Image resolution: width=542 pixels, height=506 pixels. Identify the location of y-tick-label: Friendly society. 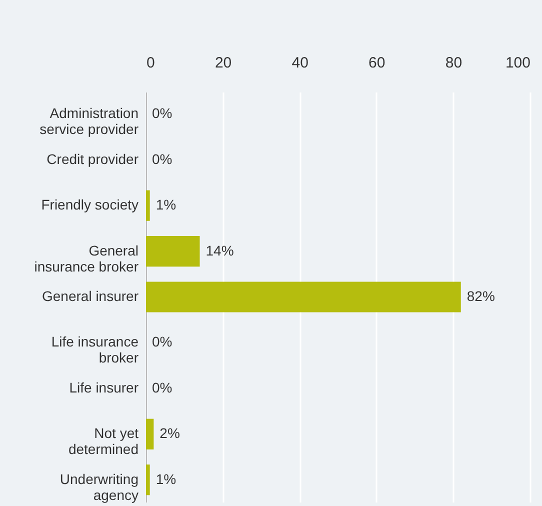
(89, 204).